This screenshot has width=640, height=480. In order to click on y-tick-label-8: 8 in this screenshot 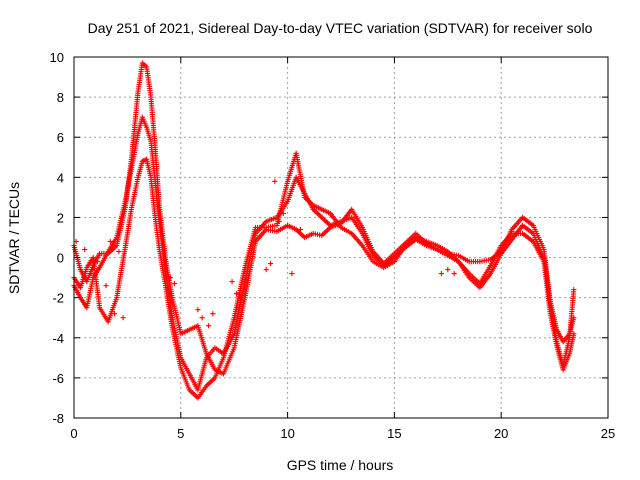, I will do `click(60, 97)`.